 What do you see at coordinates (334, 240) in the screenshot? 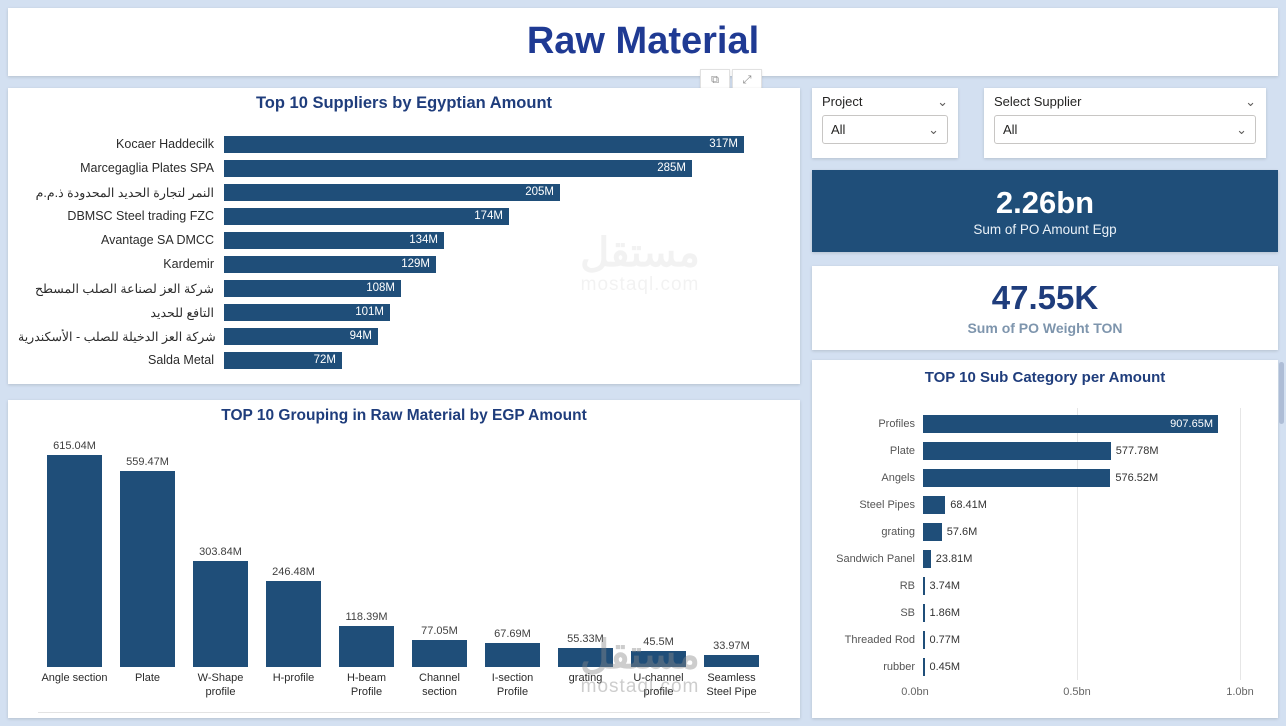
I see `supplier-bar: 134M` at bounding box center [334, 240].